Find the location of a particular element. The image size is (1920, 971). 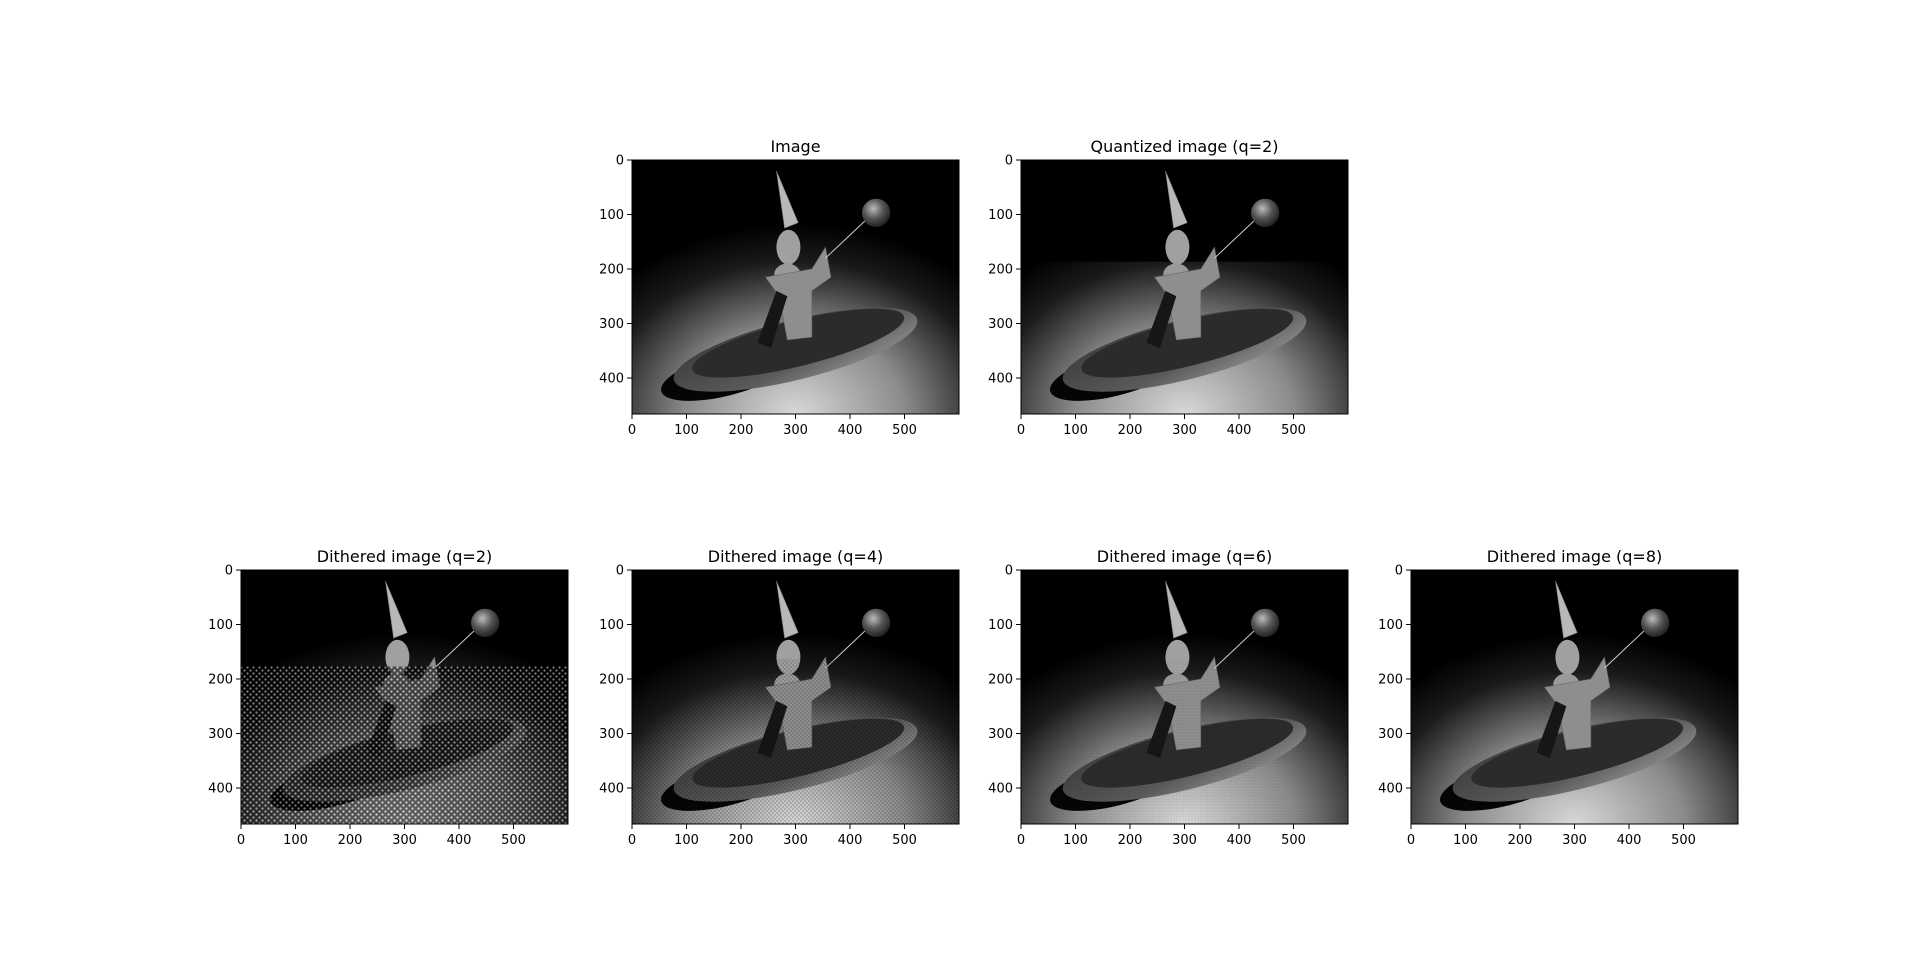

panel-title: Image is located at coordinates (795, 146).